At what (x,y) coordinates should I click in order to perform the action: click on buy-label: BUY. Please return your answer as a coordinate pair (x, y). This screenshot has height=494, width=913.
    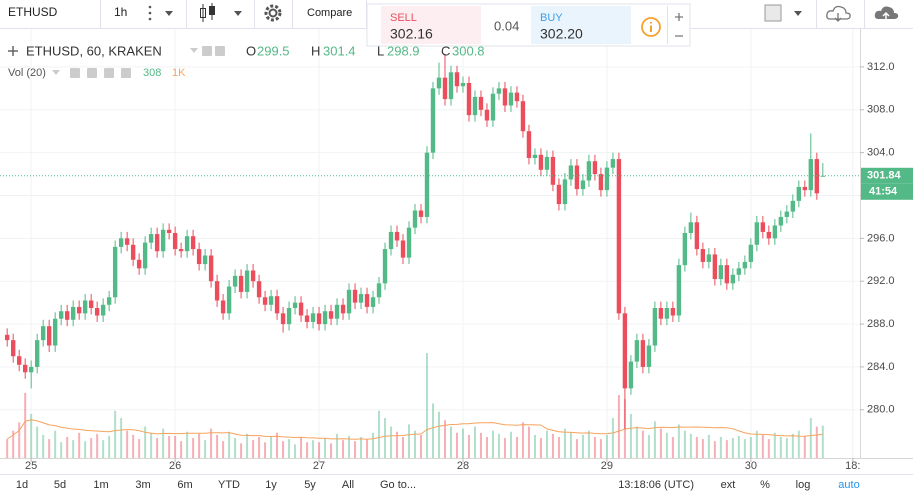
    Looking at the image, I should click on (551, 18).